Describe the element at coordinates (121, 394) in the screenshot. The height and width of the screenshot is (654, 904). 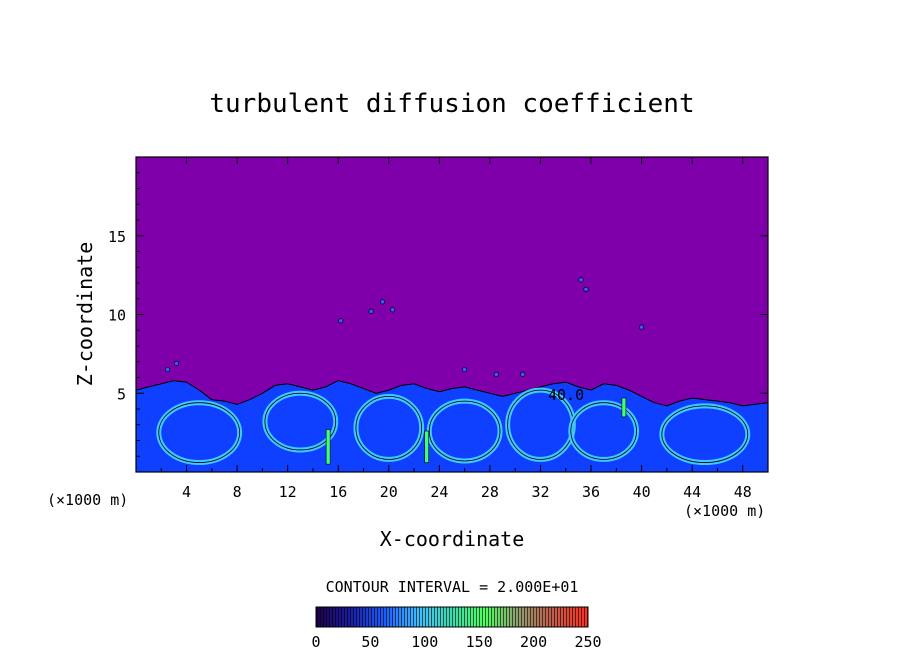
I see `y-tick-label: 5` at that location.